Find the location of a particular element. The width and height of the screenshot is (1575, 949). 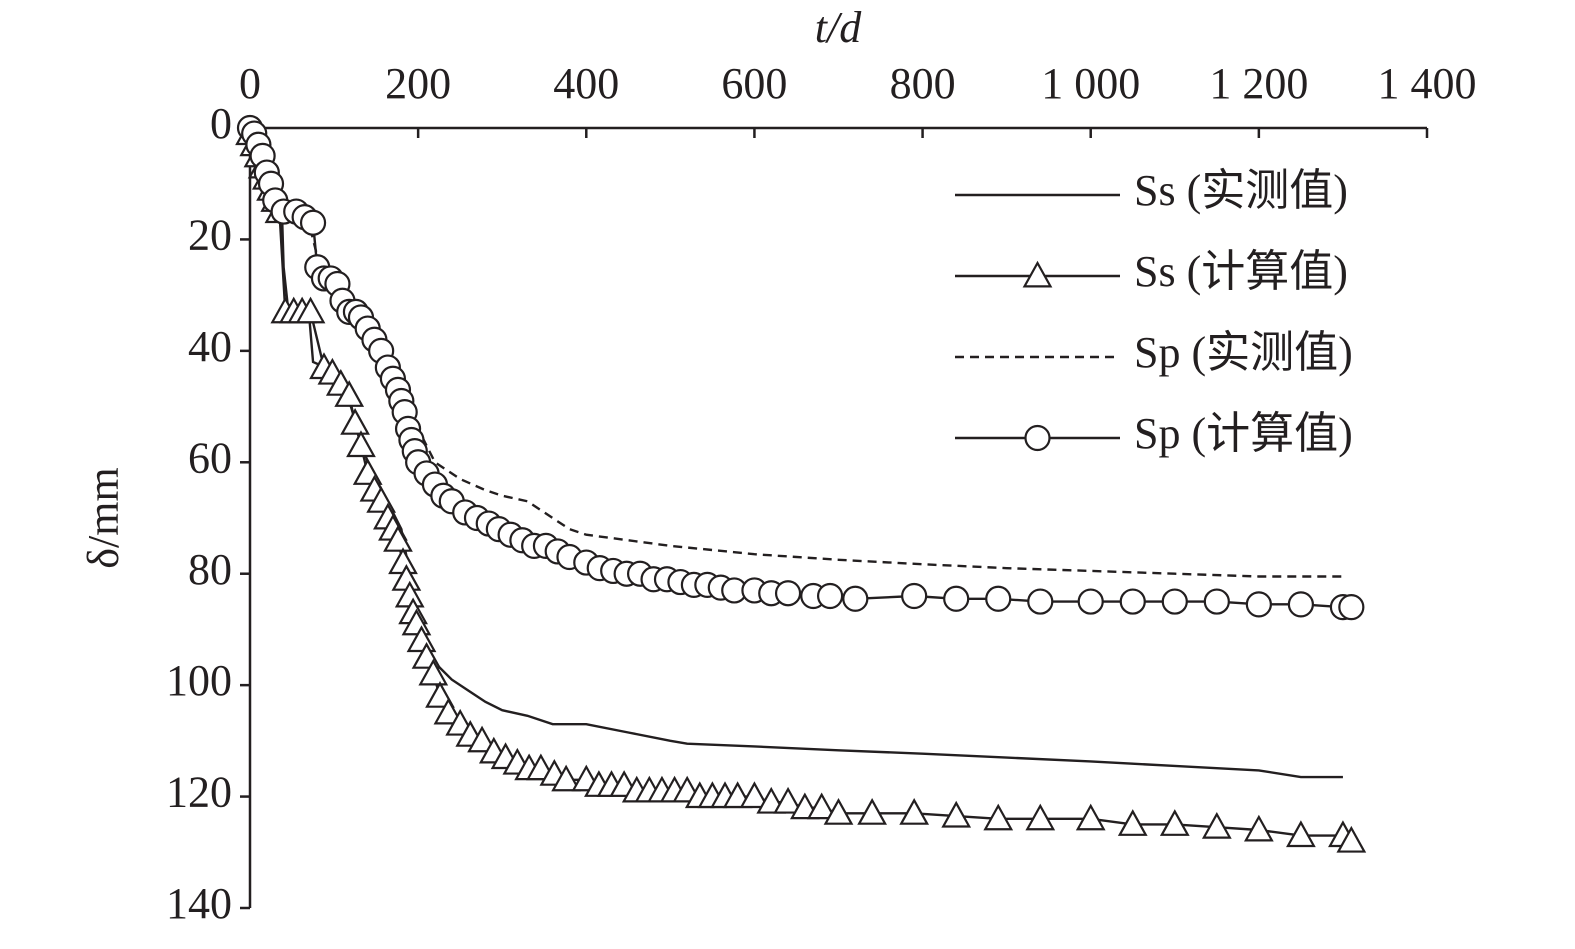

x-tick-label: 1 400 is located at coordinates (1427, 83).